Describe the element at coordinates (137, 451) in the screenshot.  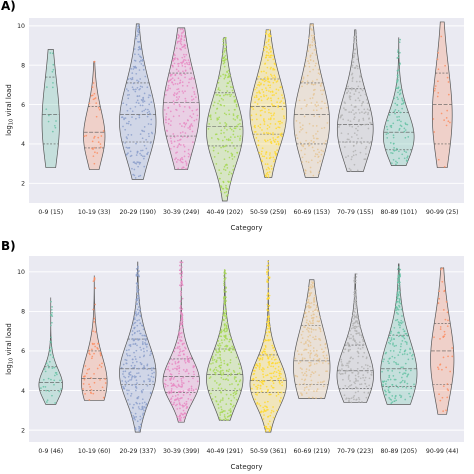
I see `x-tick-label: 20-29 (337)` at that location.